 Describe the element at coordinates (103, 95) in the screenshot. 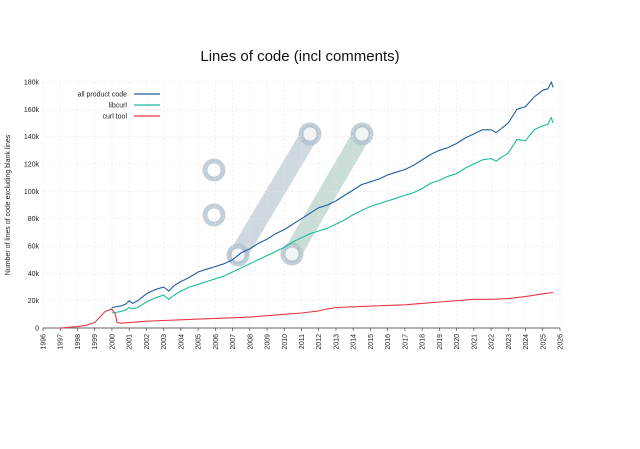

I see `legend-label-0: all product code` at that location.